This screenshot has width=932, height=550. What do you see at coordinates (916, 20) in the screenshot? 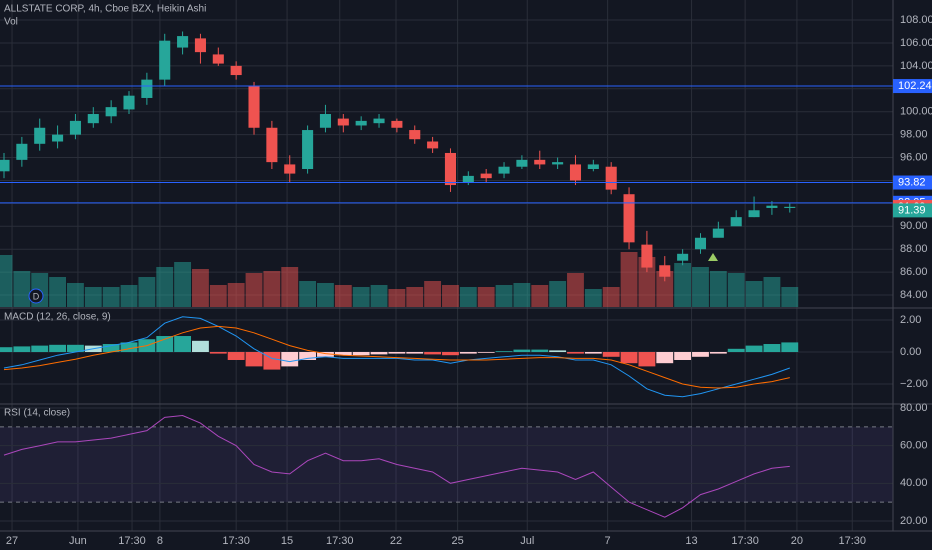
I see `y-tick-label: 108.00` at bounding box center [916, 20].